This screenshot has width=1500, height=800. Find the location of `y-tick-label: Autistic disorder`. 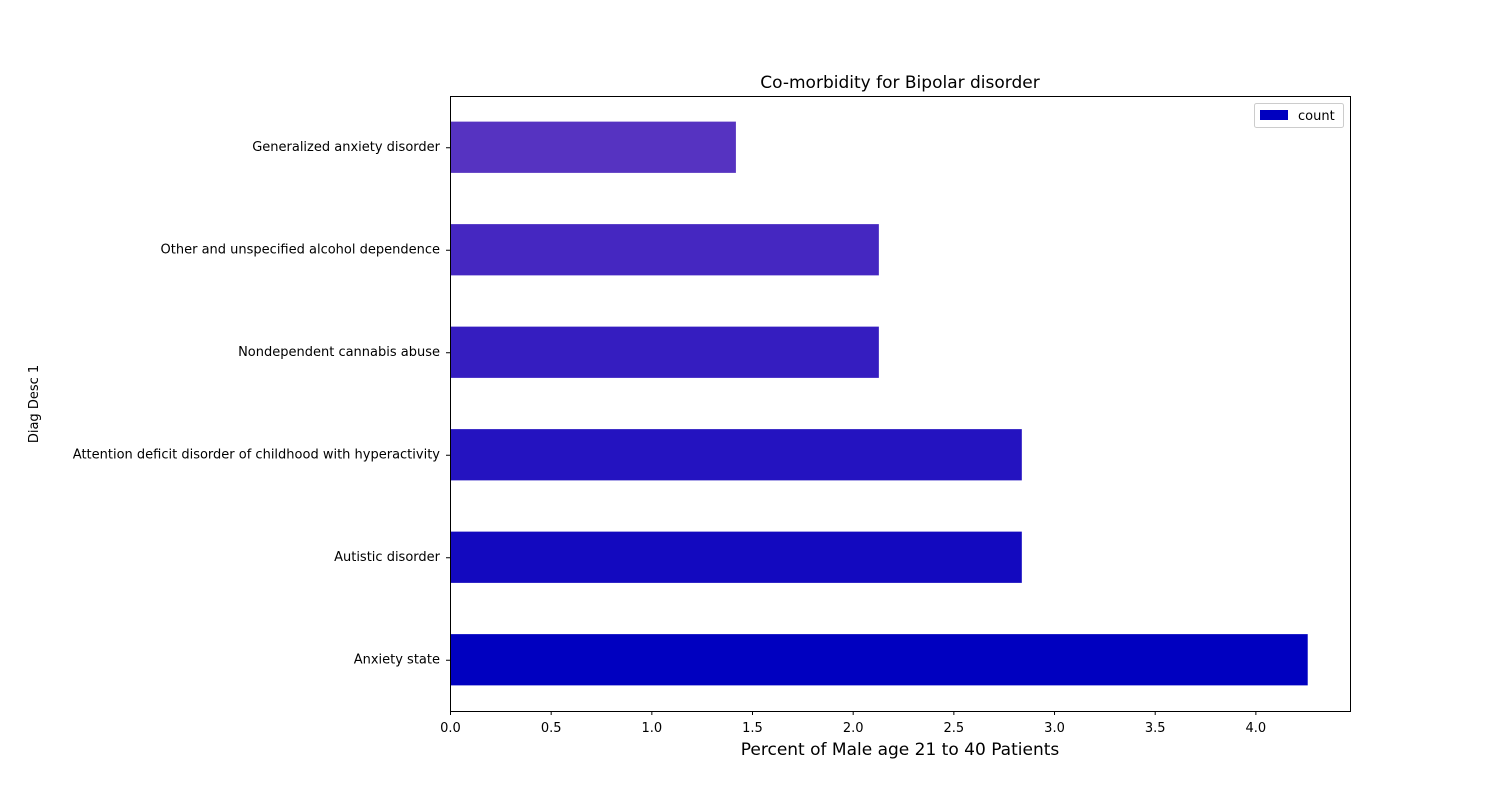

y-tick-label: Autistic disorder is located at coordinates (387, 557).